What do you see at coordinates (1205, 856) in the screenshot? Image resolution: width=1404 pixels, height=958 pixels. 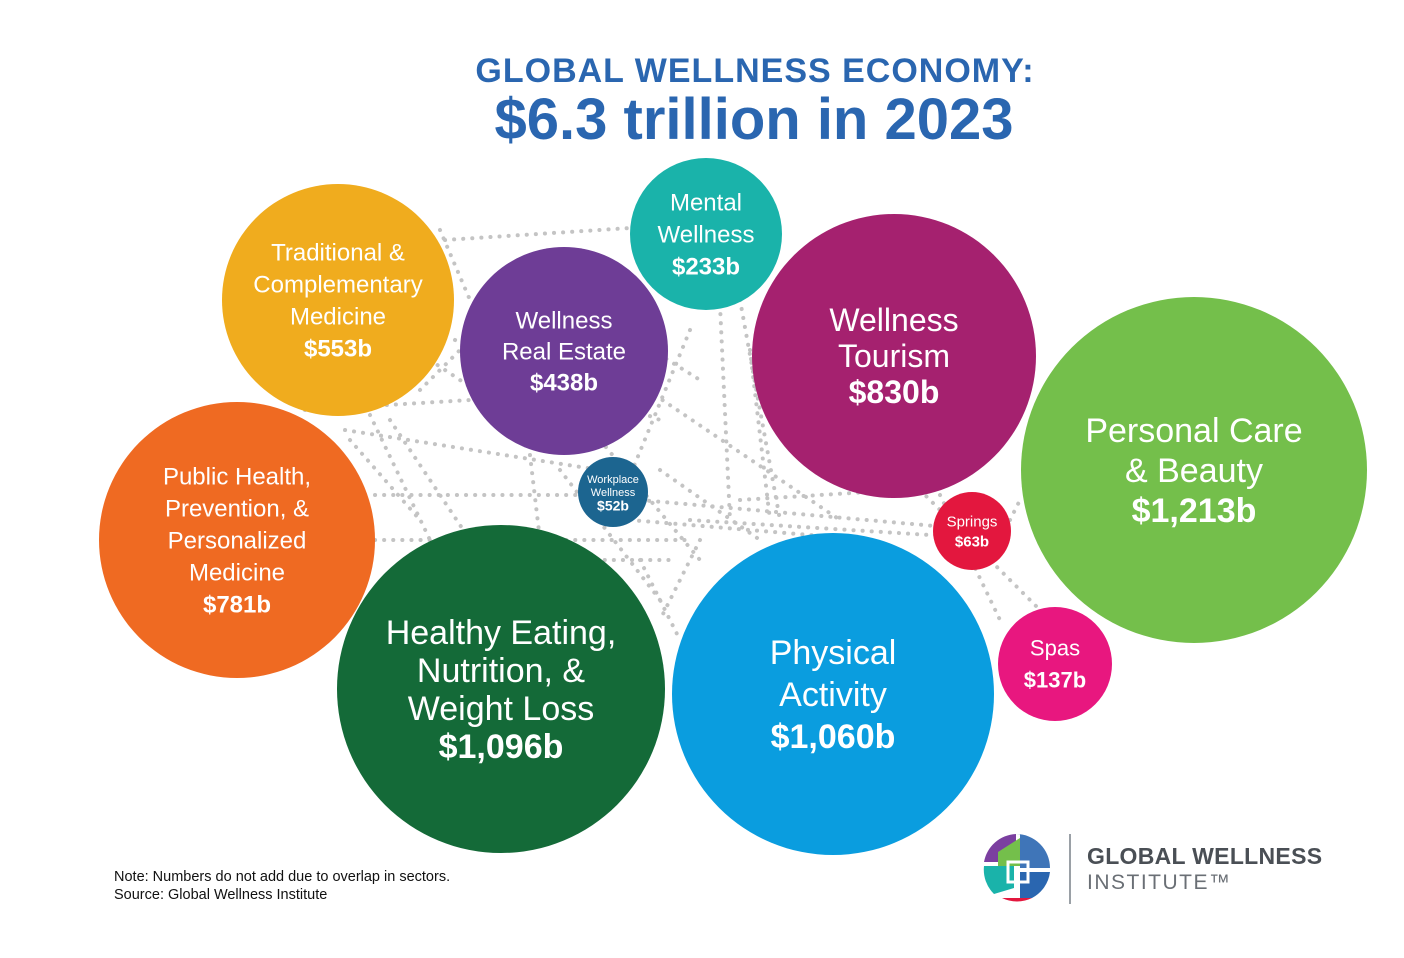 I see `logo-title: GLOBAL WELLNESS` at bounding box center [1205, 856].